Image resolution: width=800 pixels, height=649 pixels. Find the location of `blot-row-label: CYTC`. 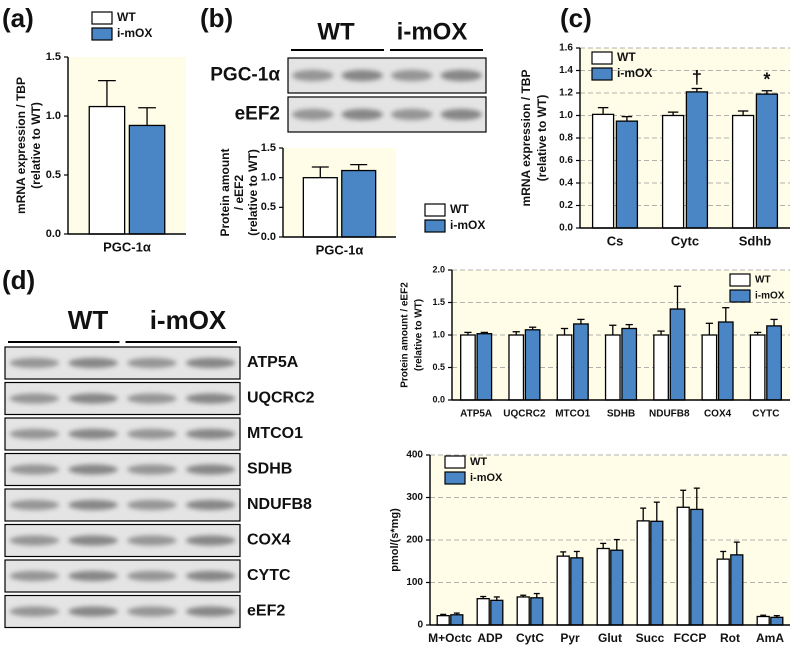

blot-row-label: CYTC is located at coordinates (269, 575).